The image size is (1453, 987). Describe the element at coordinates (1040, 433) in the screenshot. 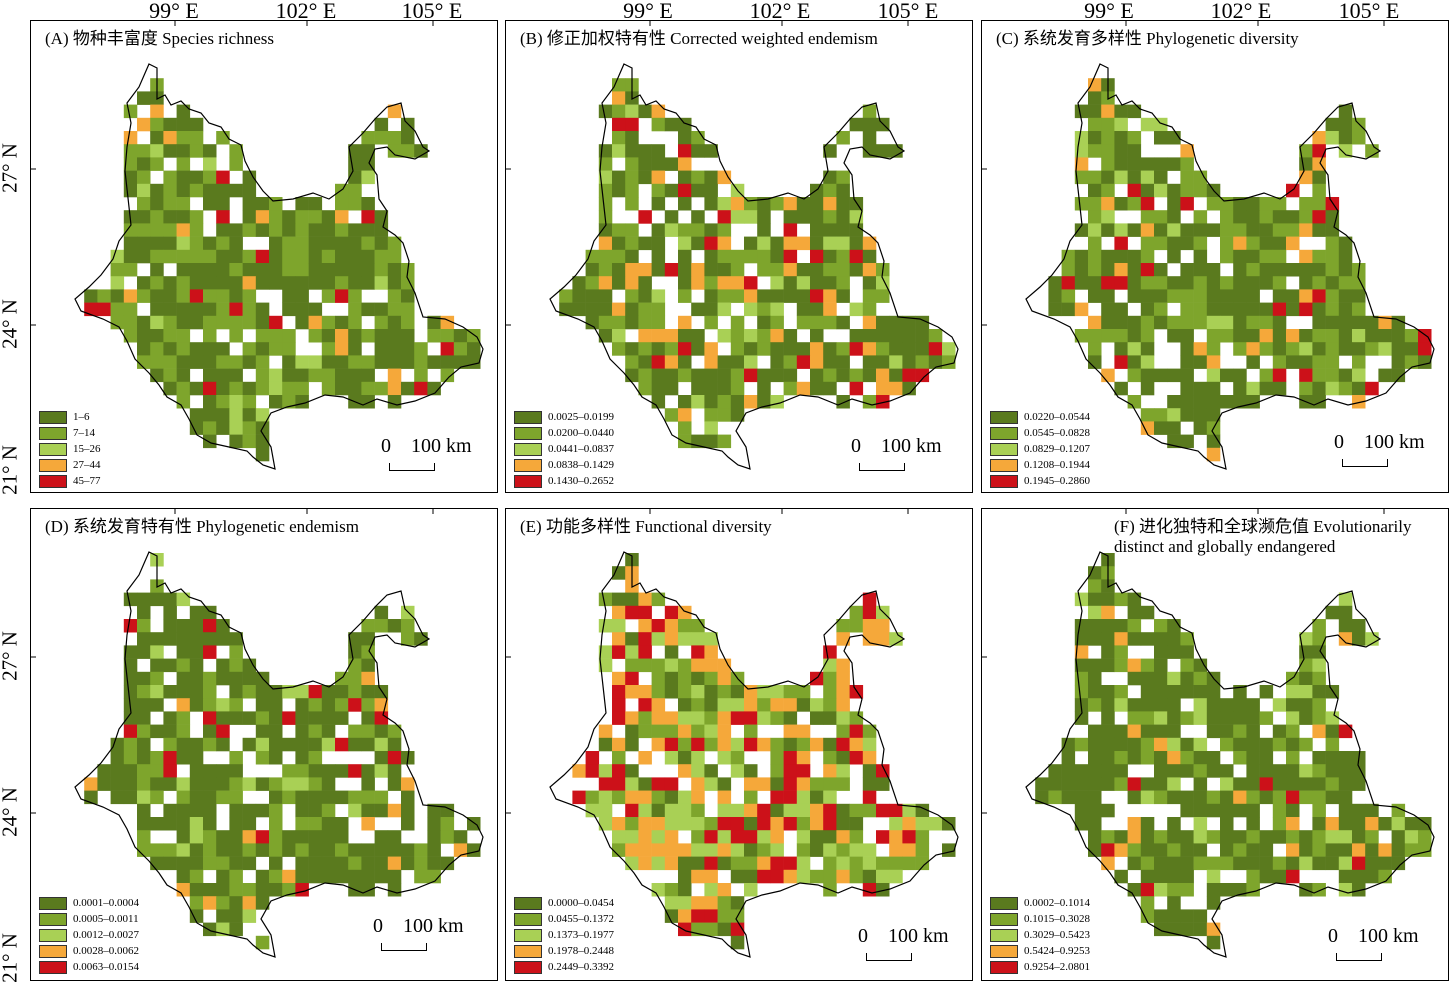

I see `legend-item: 0.0545–0.0828` at that location.